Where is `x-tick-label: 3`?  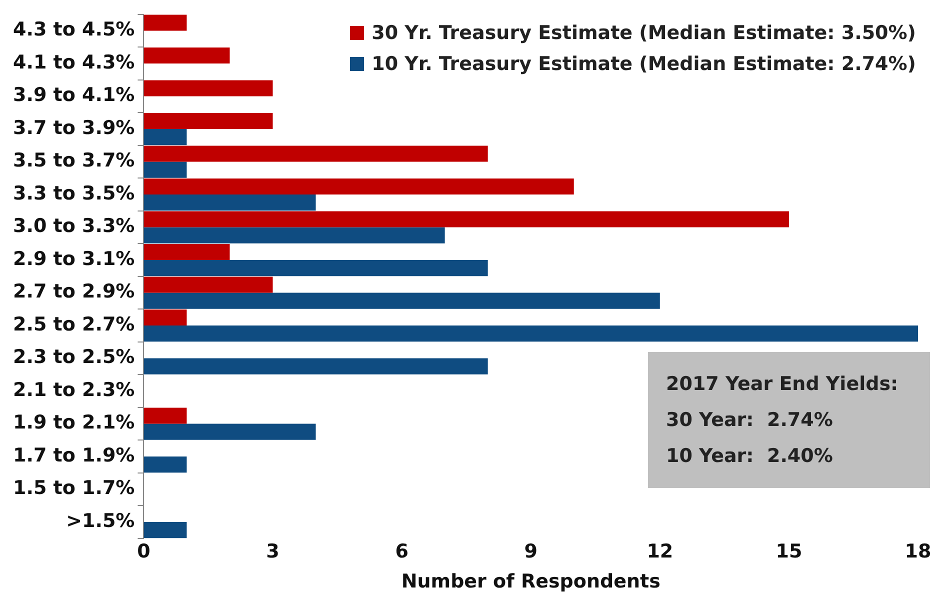 x-tick-label: 3 is located at coordinates (273, 551).